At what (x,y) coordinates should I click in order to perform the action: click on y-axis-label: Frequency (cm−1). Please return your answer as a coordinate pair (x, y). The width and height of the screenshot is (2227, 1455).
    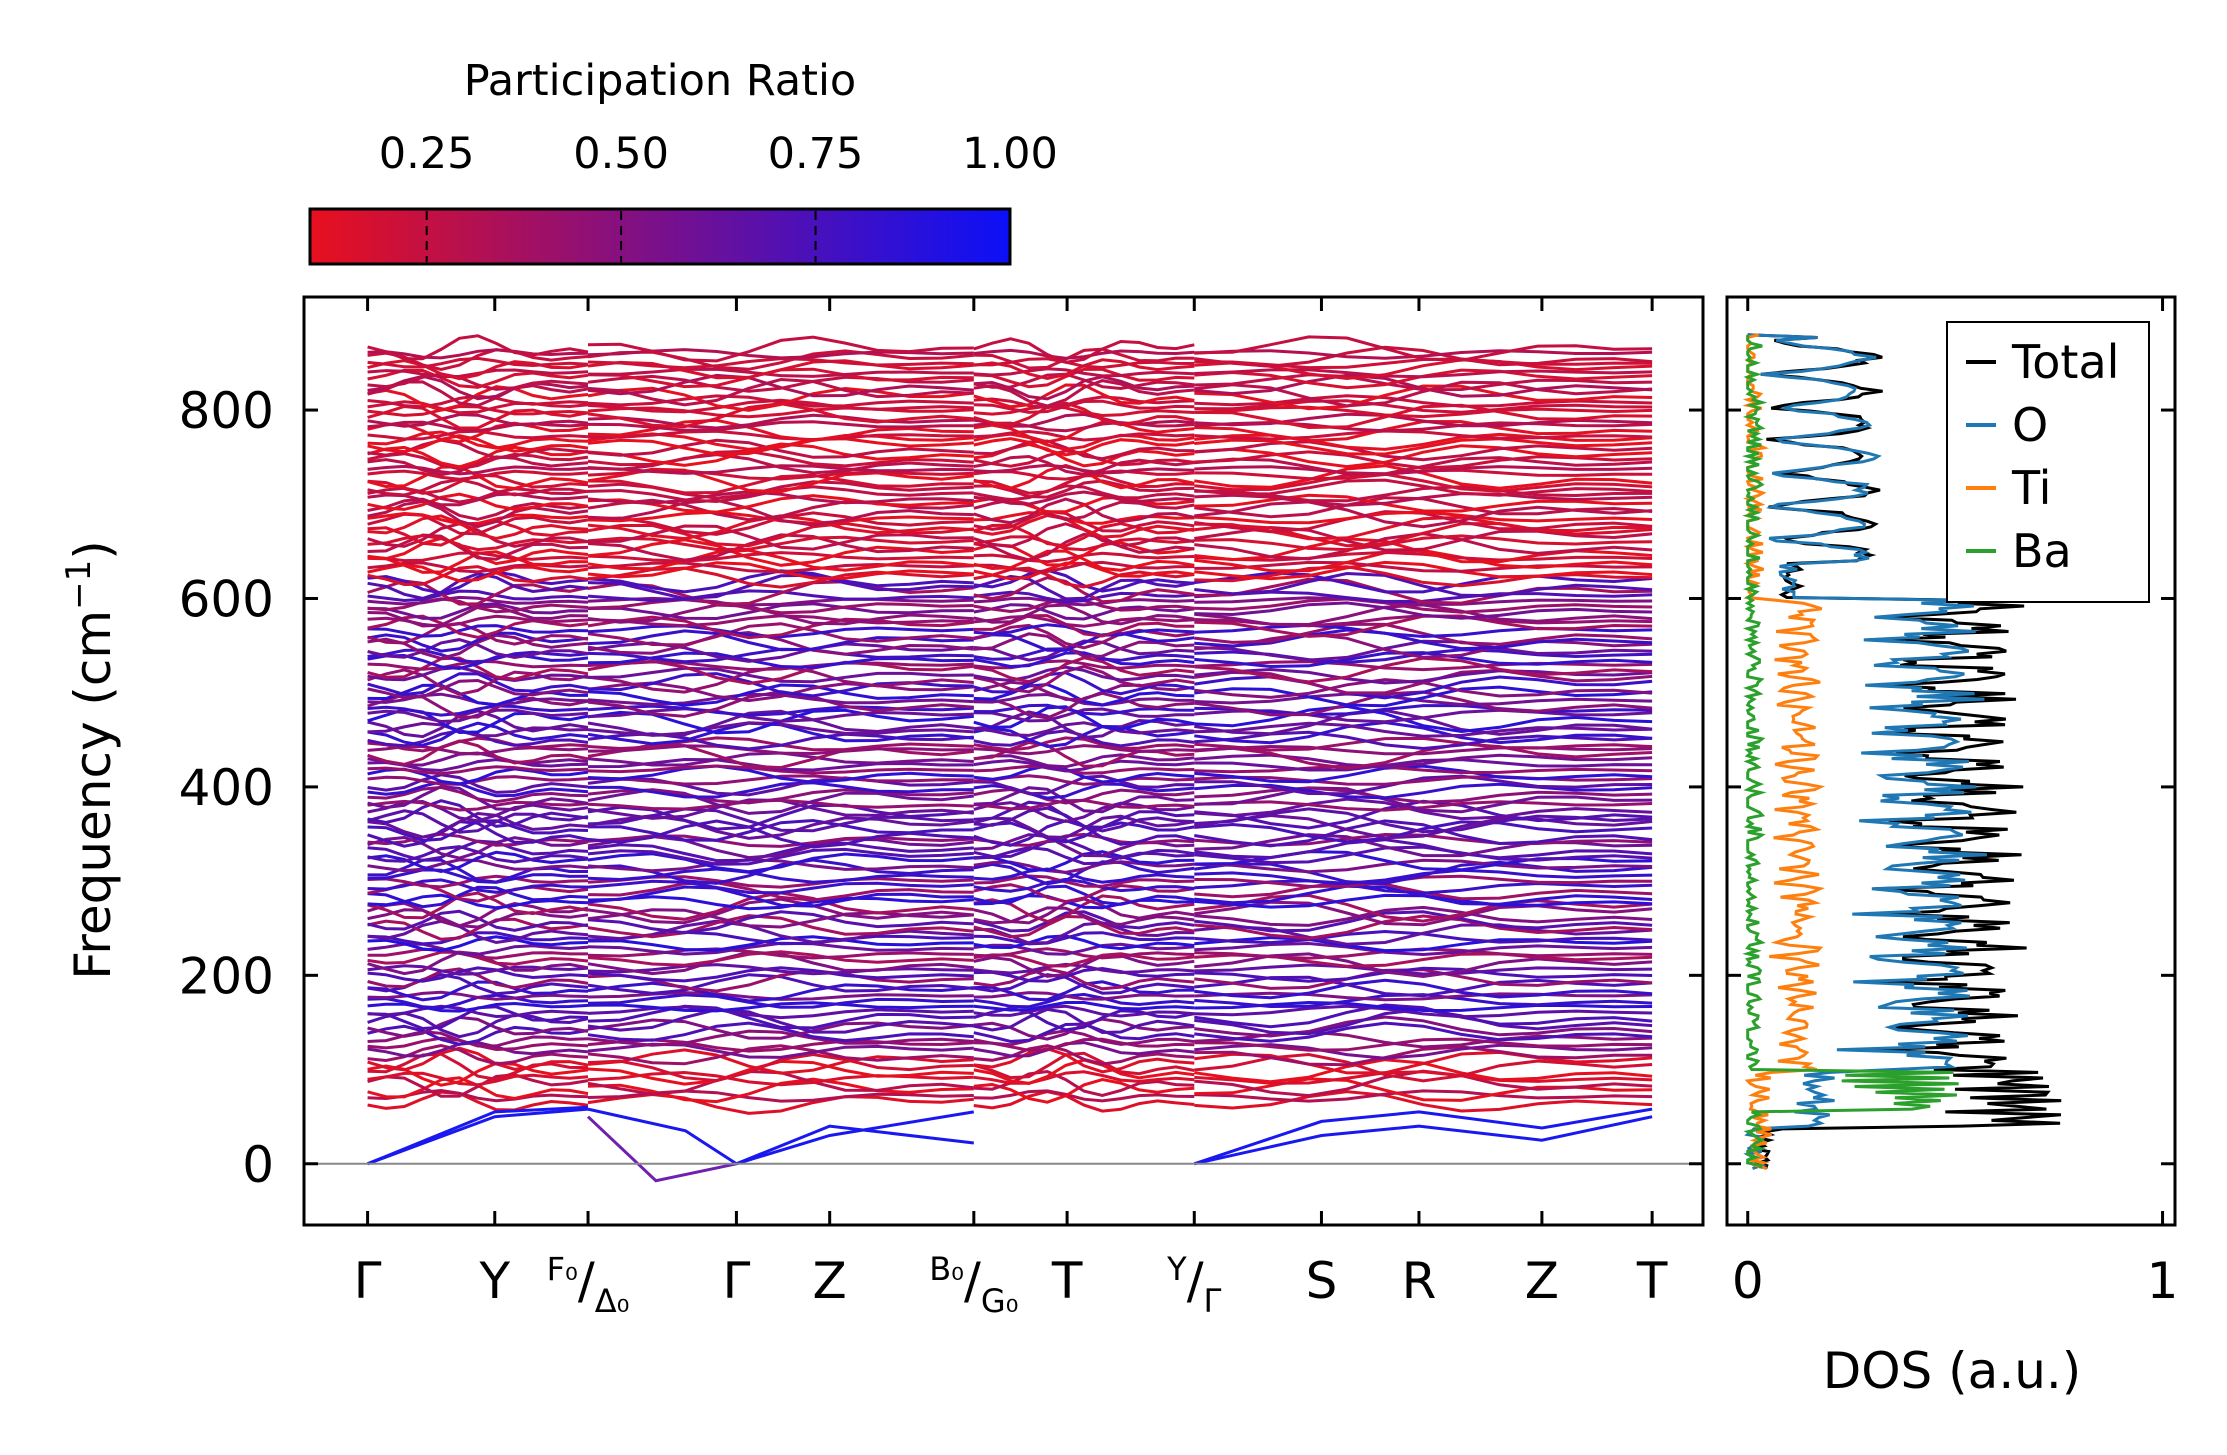
    Looking at the image, I should click on (90, 760).